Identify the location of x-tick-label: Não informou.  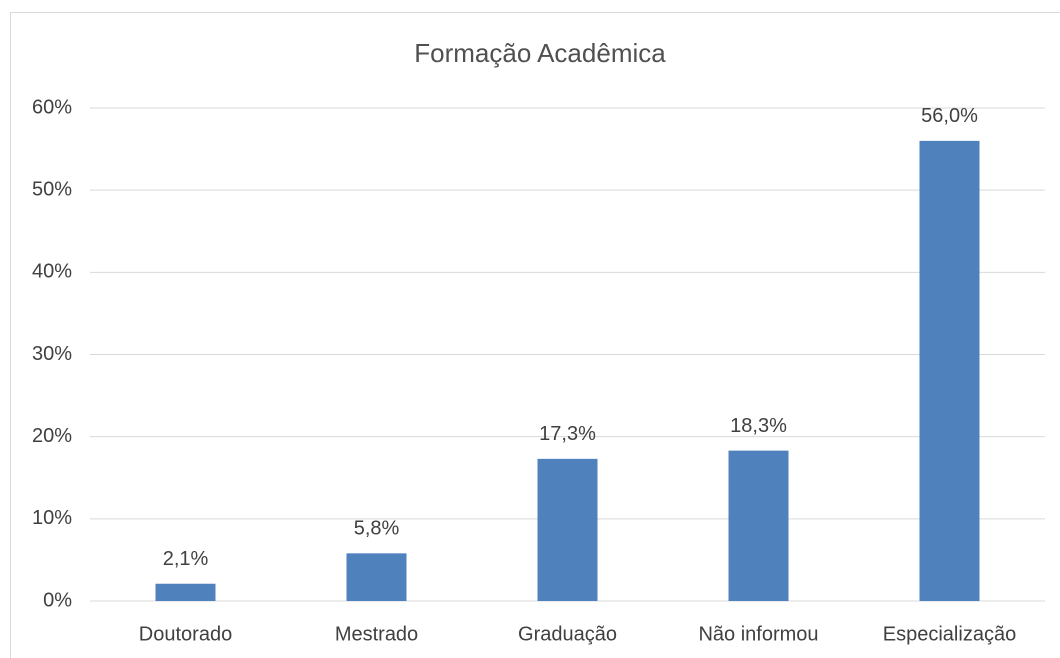
(758, 634).